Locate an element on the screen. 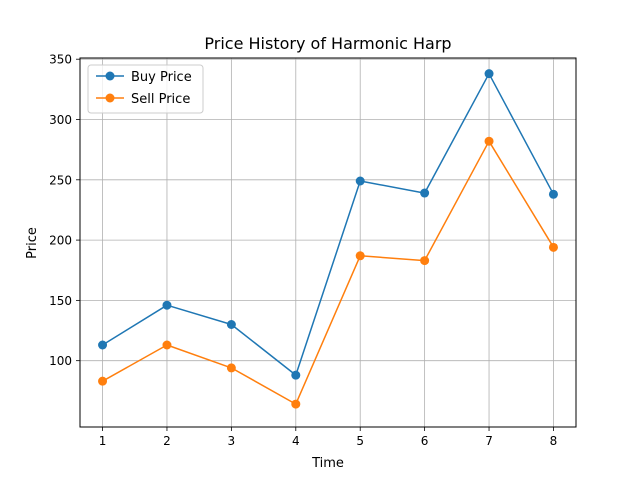 The height and width of the screenshot is (480, 640). y-axis-ticks: 100 150 200 250 300 350 is located at coordinates (64, 210).